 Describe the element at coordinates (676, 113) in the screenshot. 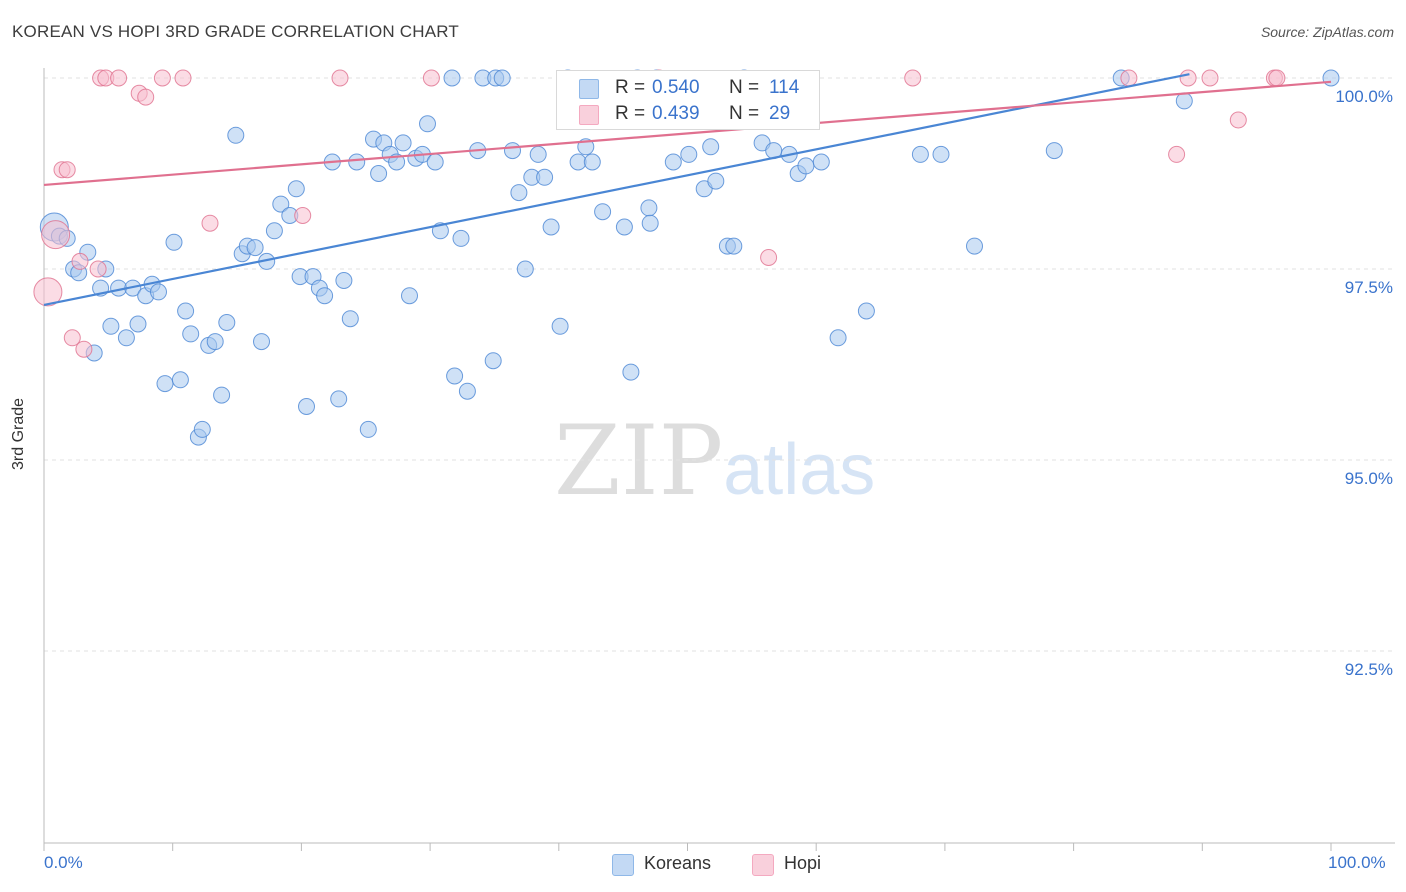

I see `r-value: 0.439` at that location.